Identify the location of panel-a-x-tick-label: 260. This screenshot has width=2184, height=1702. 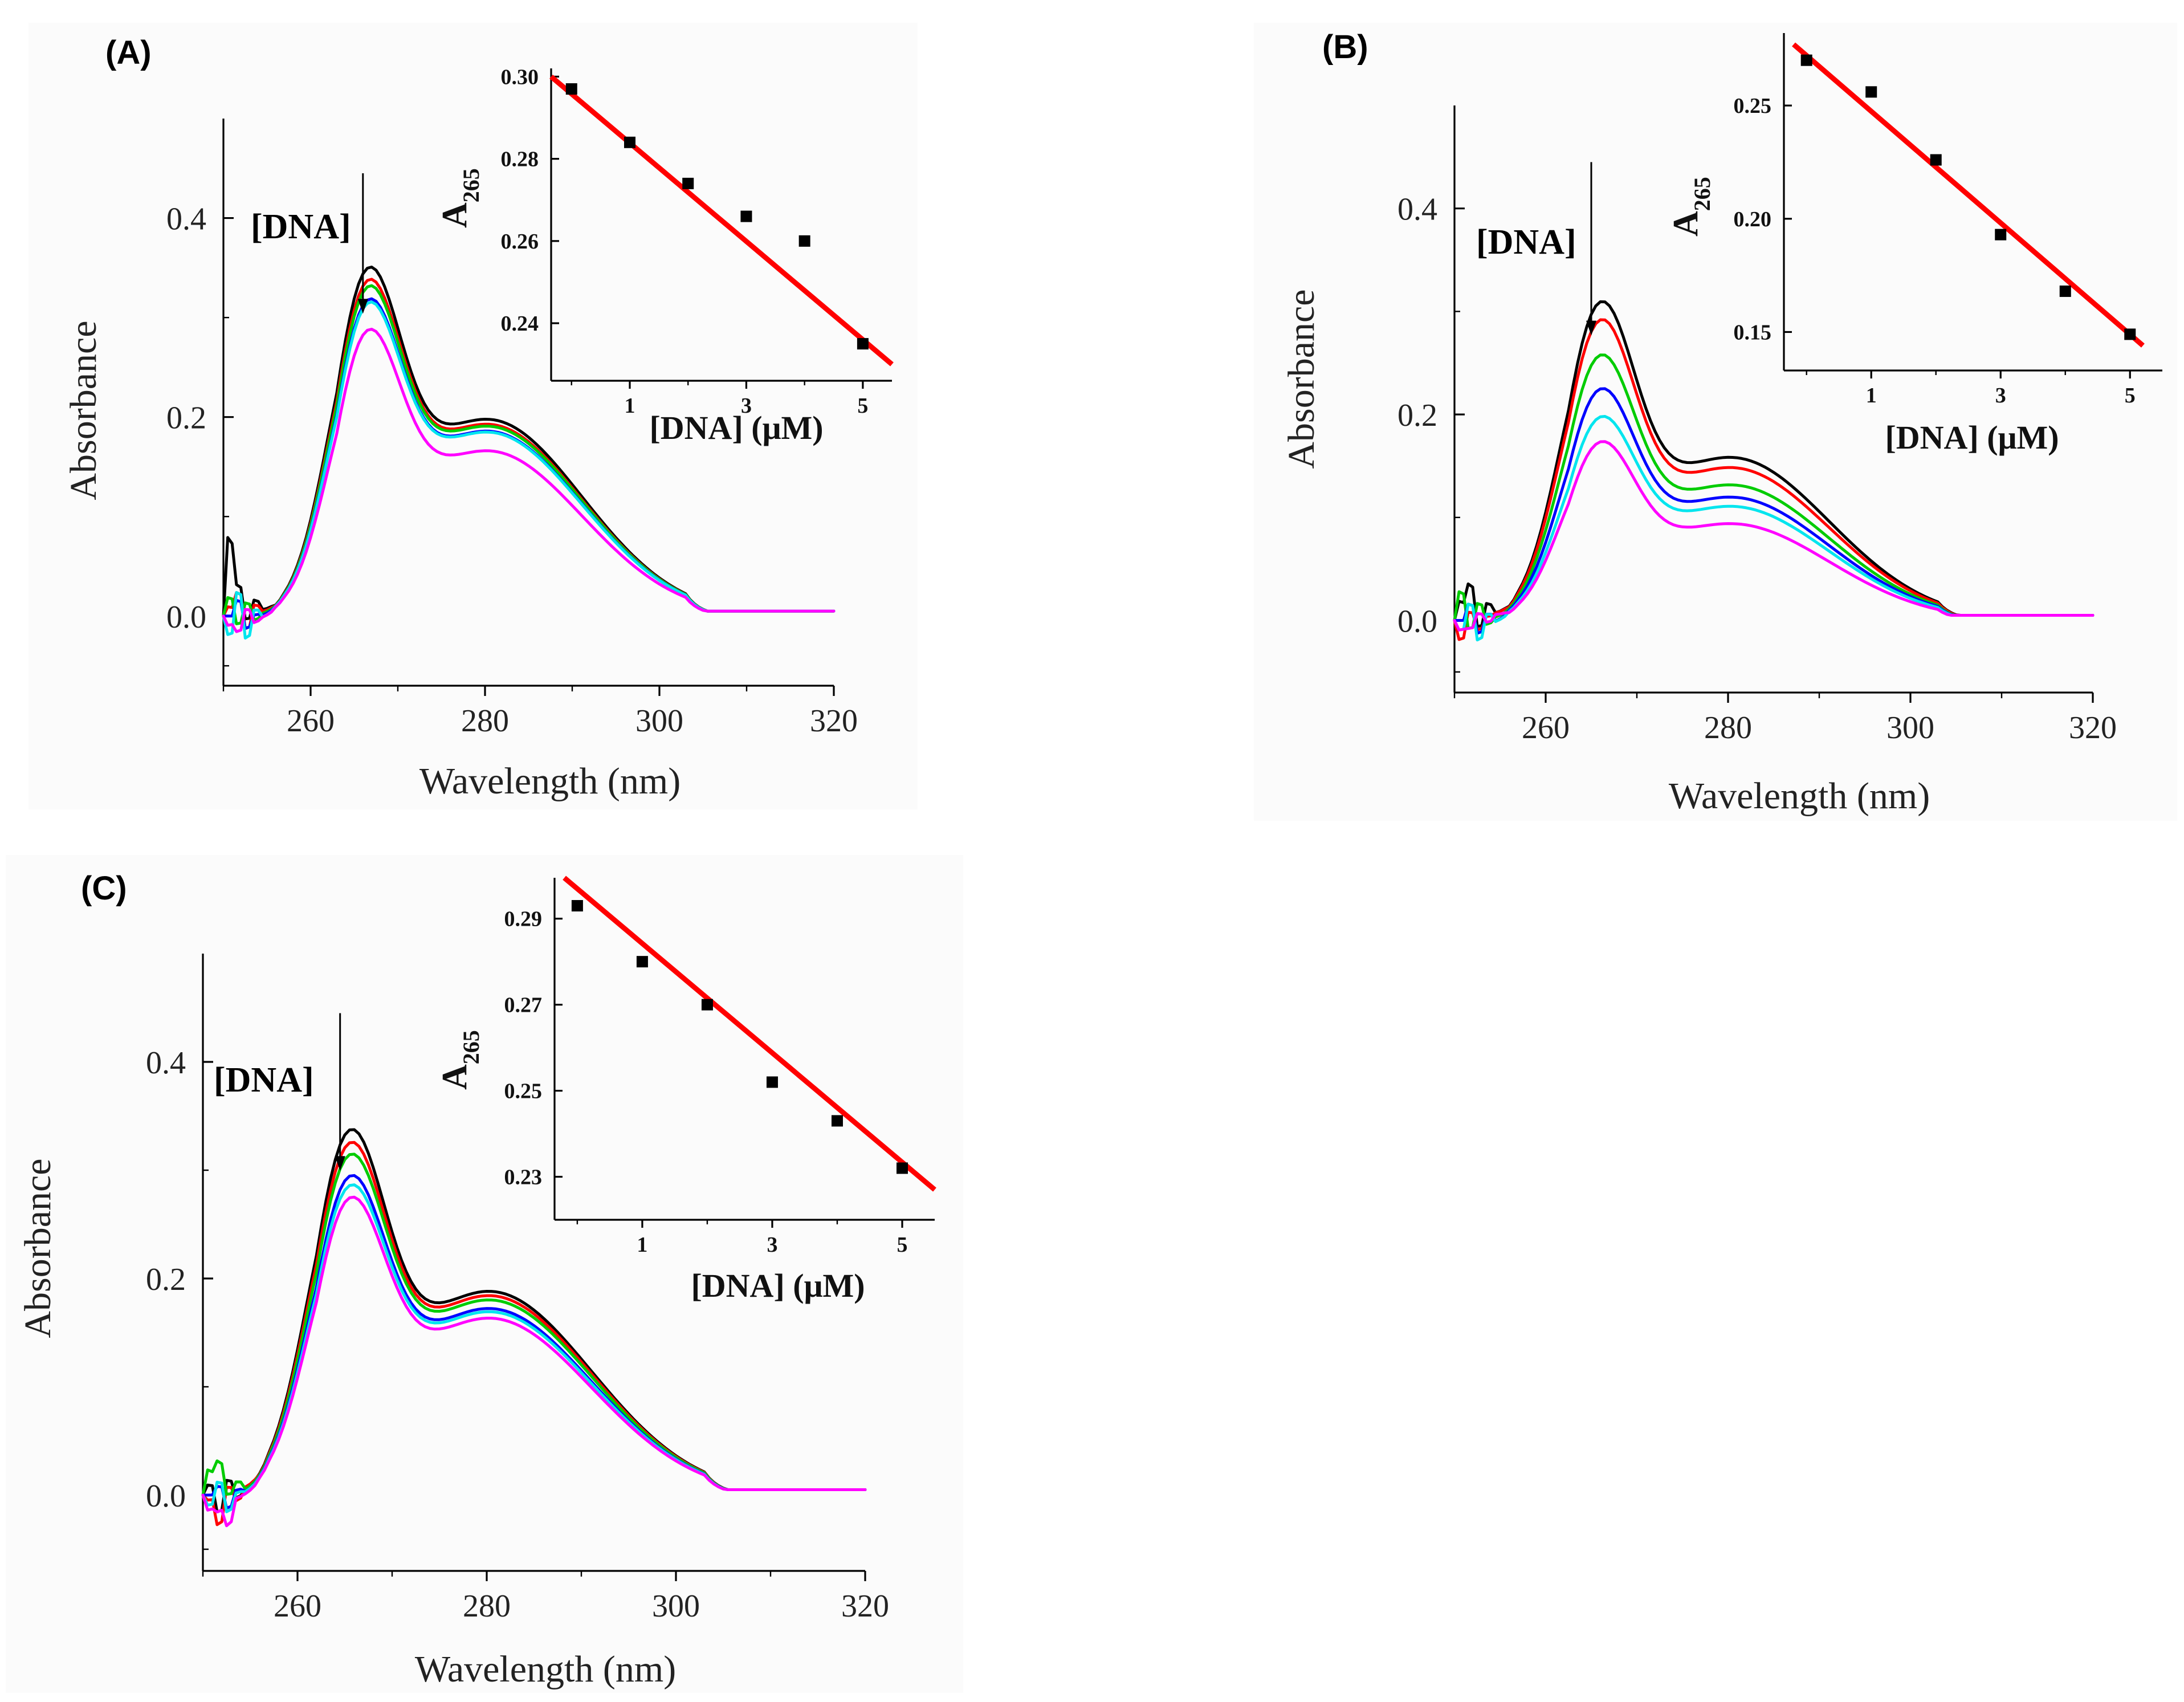
(311, 721).